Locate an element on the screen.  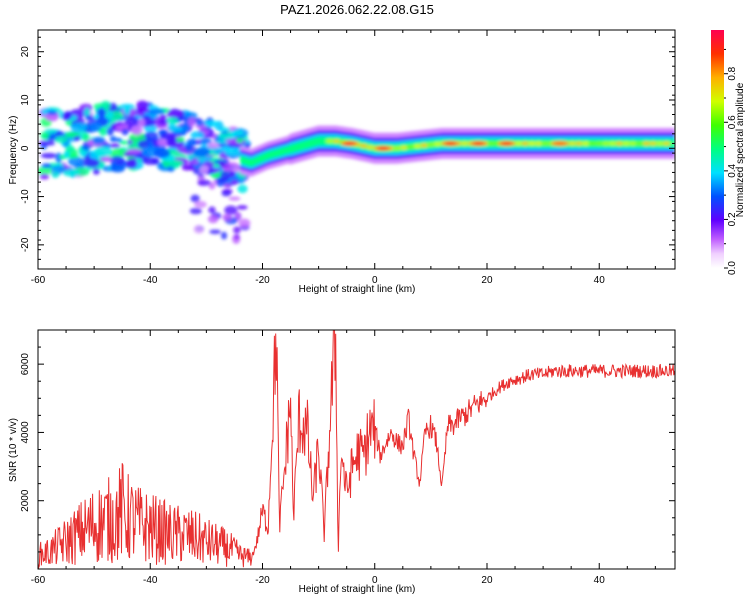
colorbar-gradient is located at coordinates (717, 149).